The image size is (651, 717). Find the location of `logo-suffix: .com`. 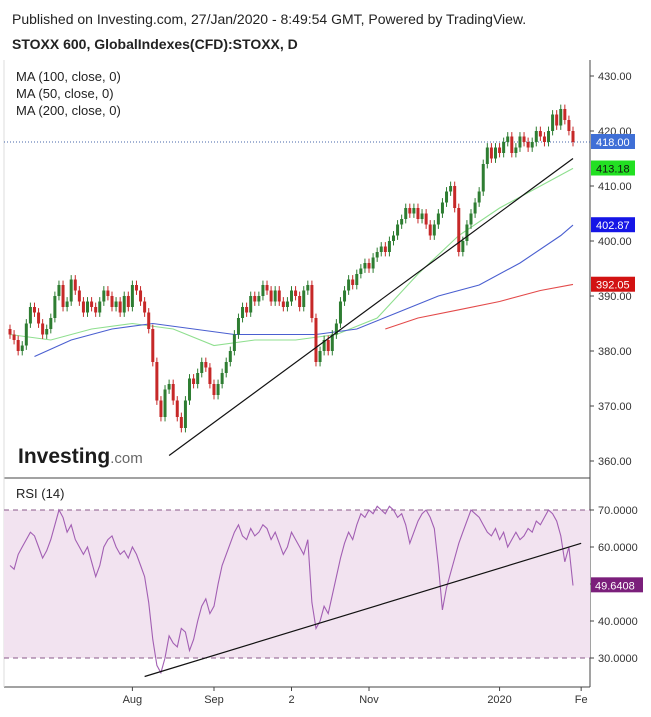

logo-suffix: .com is located at coordinates (126, 458).